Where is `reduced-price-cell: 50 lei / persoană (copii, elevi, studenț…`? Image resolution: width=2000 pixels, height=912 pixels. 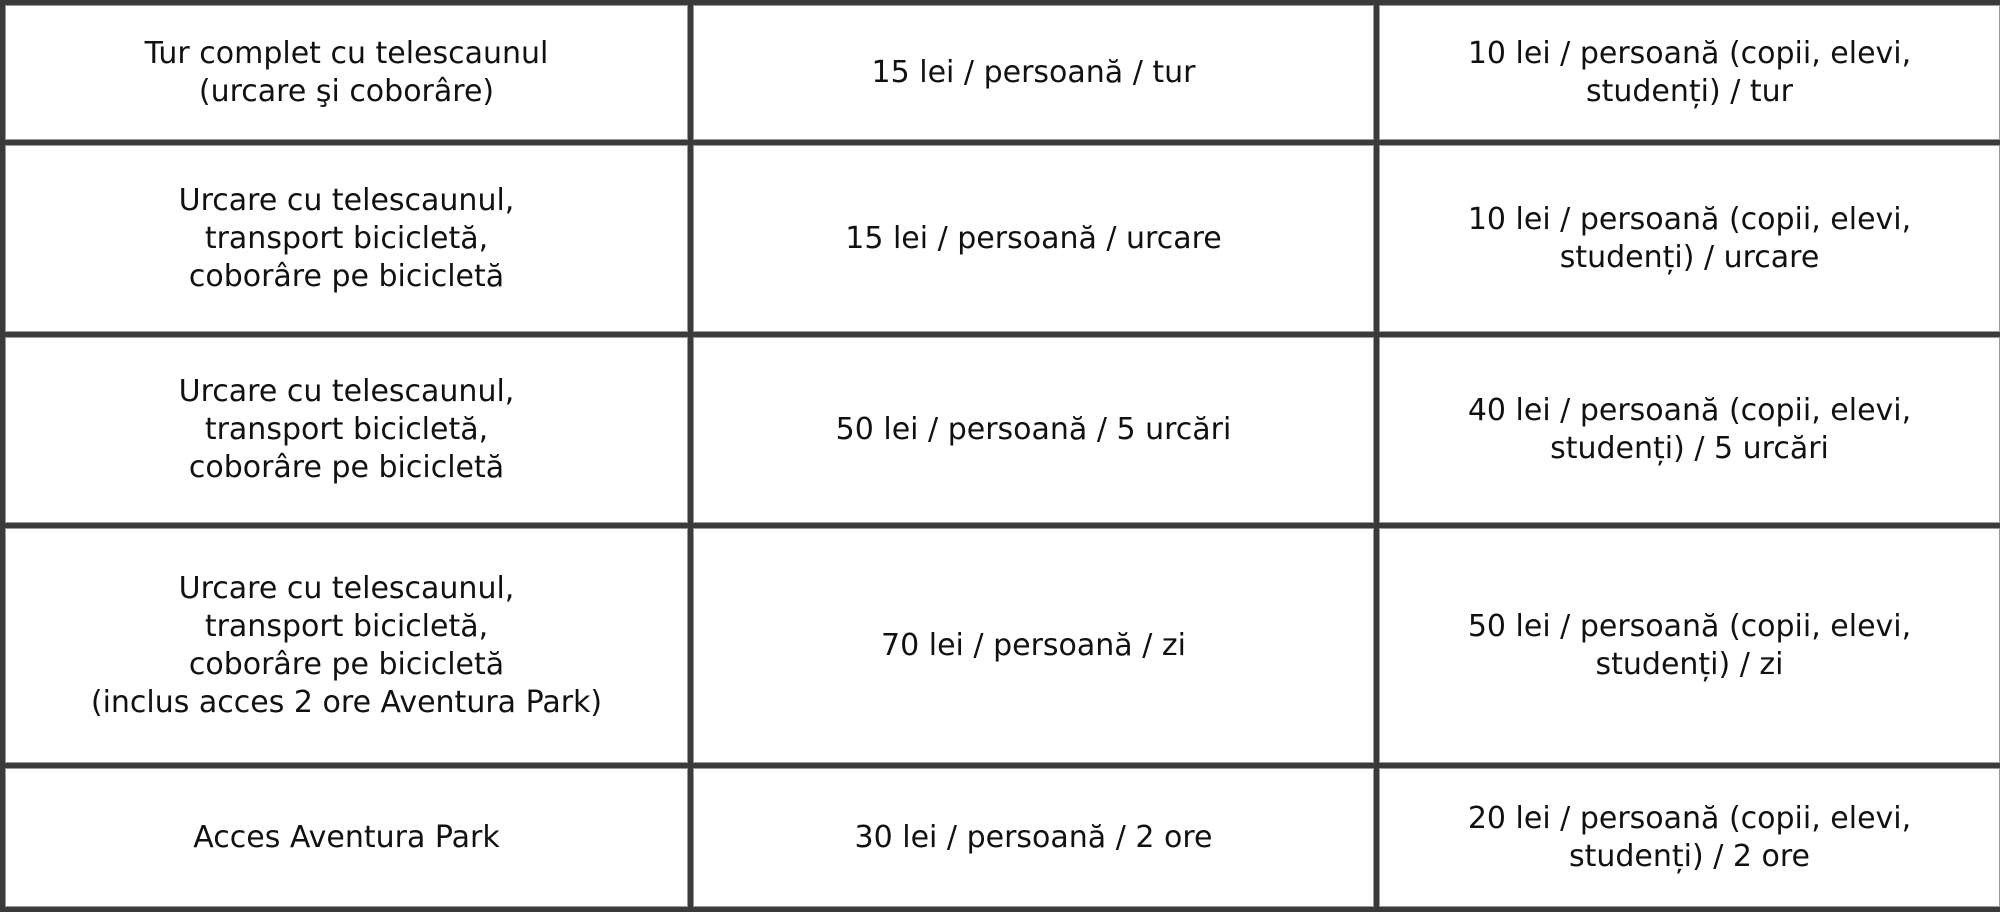 reduced-price-cell: 50 lei / persoană (copii, elevi, studenț… is located at coordinates (1688, 646).